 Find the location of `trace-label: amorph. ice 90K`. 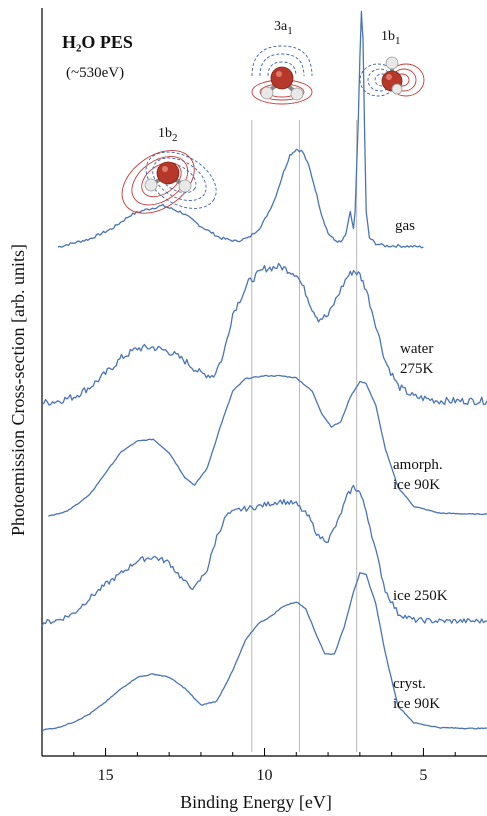

trace-label: amorph. ice 90K is located at coordinates (418, 475).